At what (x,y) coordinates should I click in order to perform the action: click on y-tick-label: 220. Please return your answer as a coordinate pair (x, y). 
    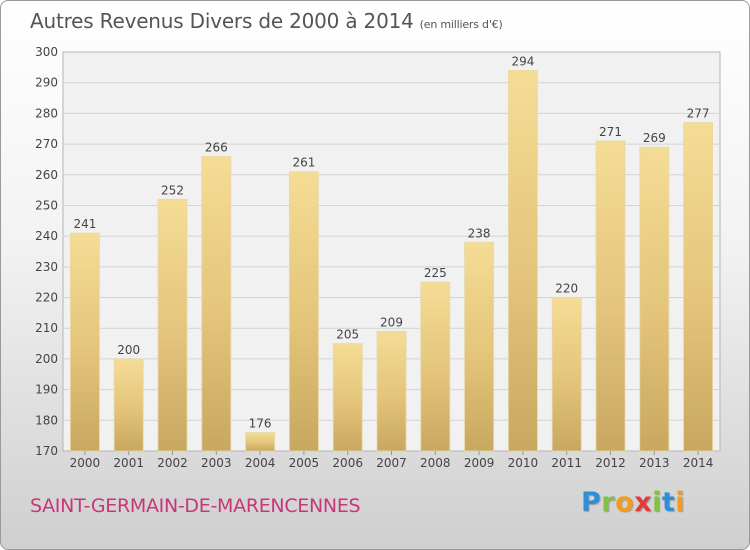
    Looking at the image, I should click on (46, 298).